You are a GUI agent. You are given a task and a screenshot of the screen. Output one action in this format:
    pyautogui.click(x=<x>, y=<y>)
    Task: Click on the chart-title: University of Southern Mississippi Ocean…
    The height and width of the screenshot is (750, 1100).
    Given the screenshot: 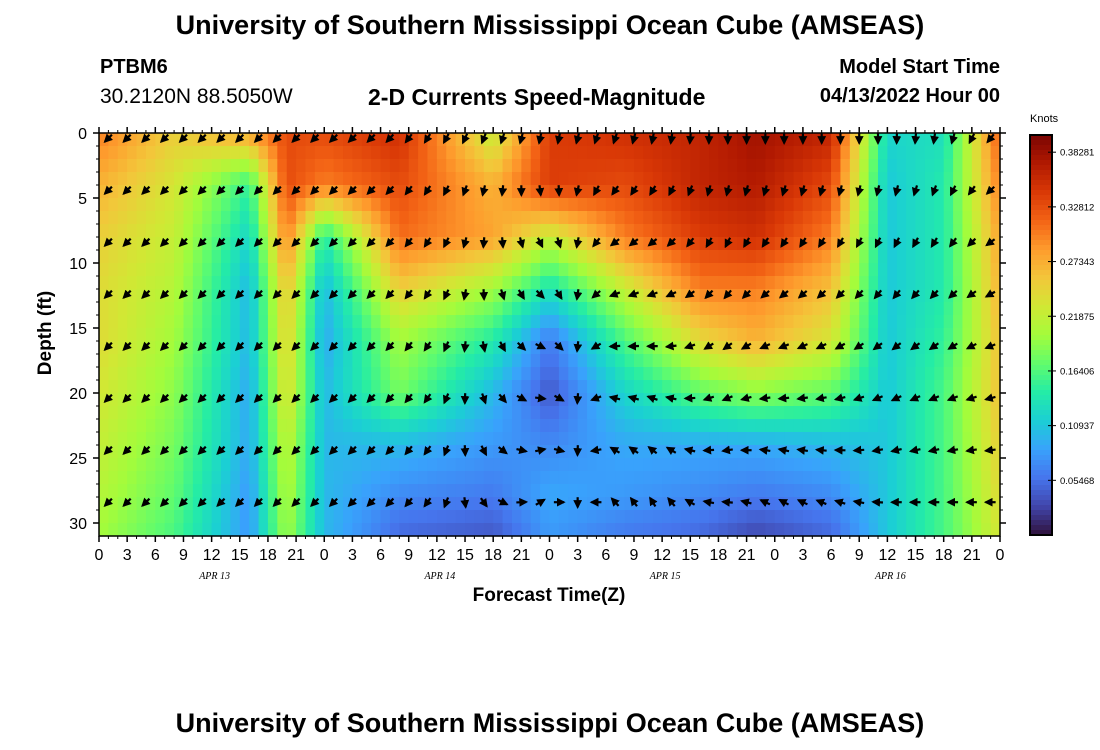 What is the action you would take?
    pyautogui.click(x=550, y=25)
    